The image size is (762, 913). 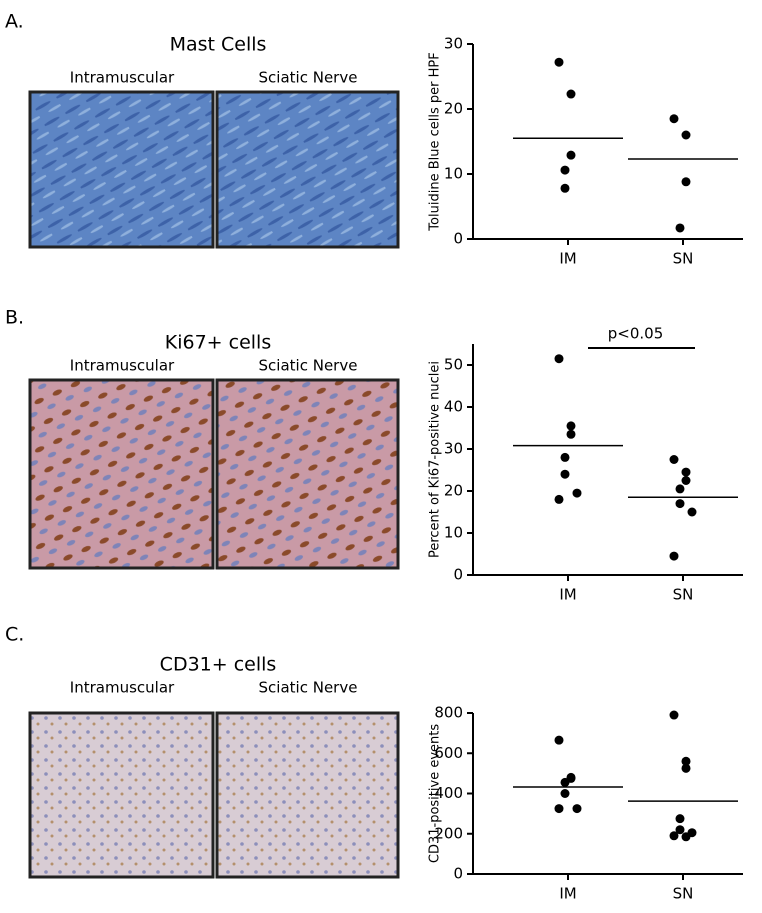 What do you see at coordinates (218, 343) in the screenshot?
I see `panel-title: Ki67+ cells` at bounding box center [218, 343].